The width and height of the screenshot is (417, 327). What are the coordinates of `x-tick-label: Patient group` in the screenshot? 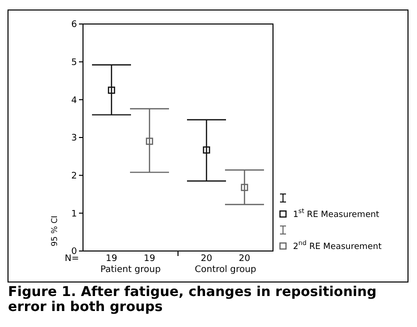 It's located at (130, 270).